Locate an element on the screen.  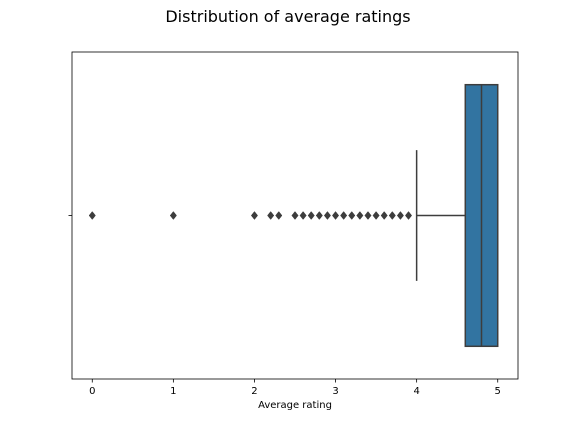
x-tick-label: 0 is located at coordinates (92, 391).